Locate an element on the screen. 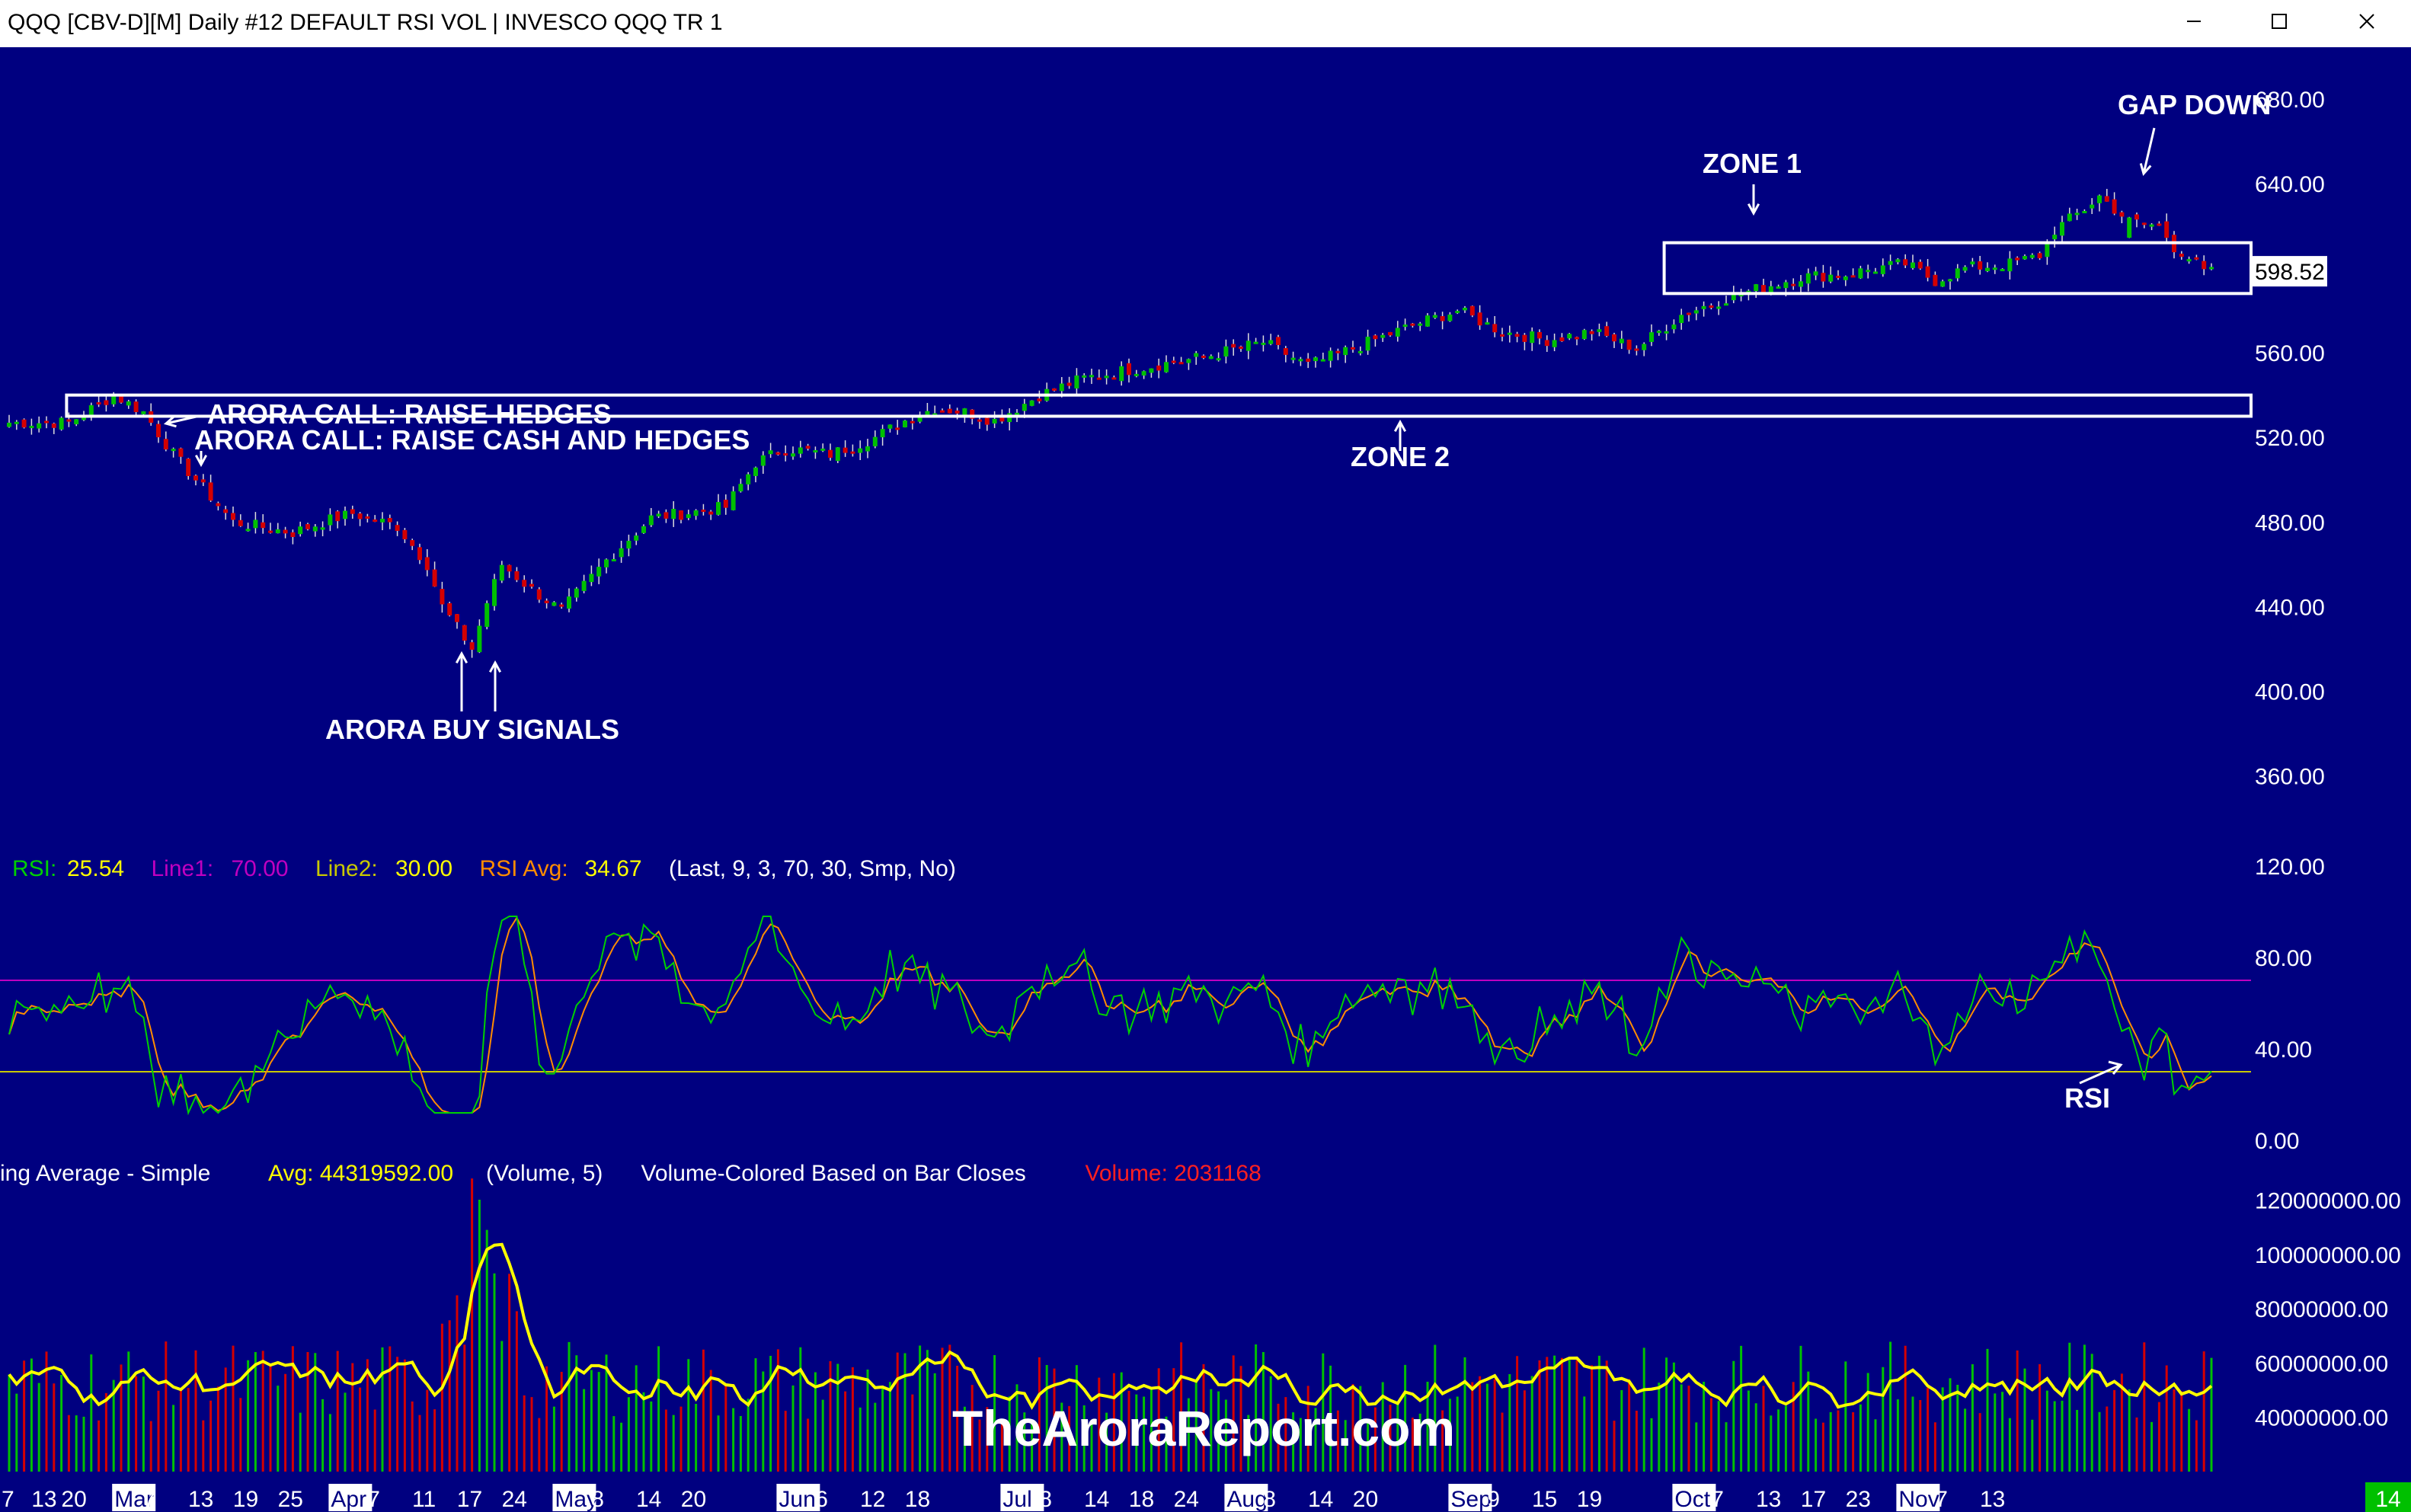 The image size is (2411, 1512). y-tick-label: 560.00 is located at coordinates (2290, 353).